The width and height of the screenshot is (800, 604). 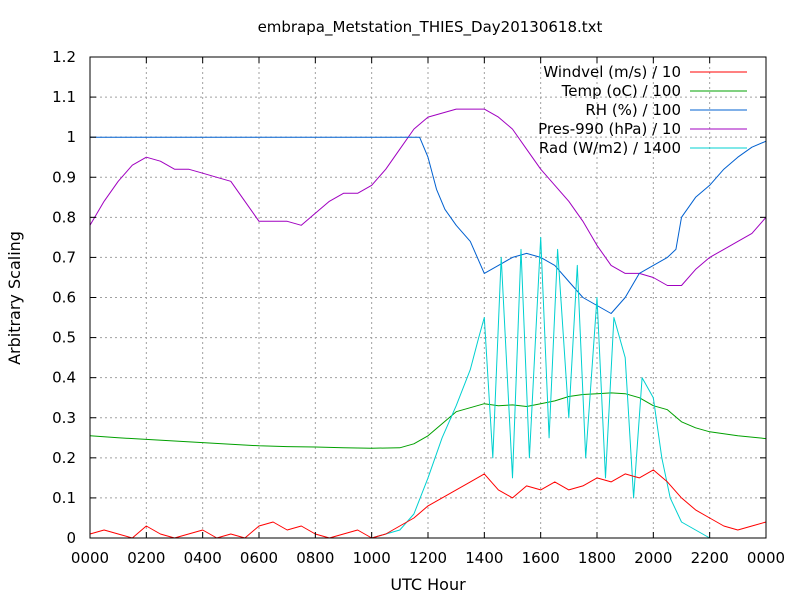 I want to click on y-tick-label: 0.7, so click(x=64, y=257).